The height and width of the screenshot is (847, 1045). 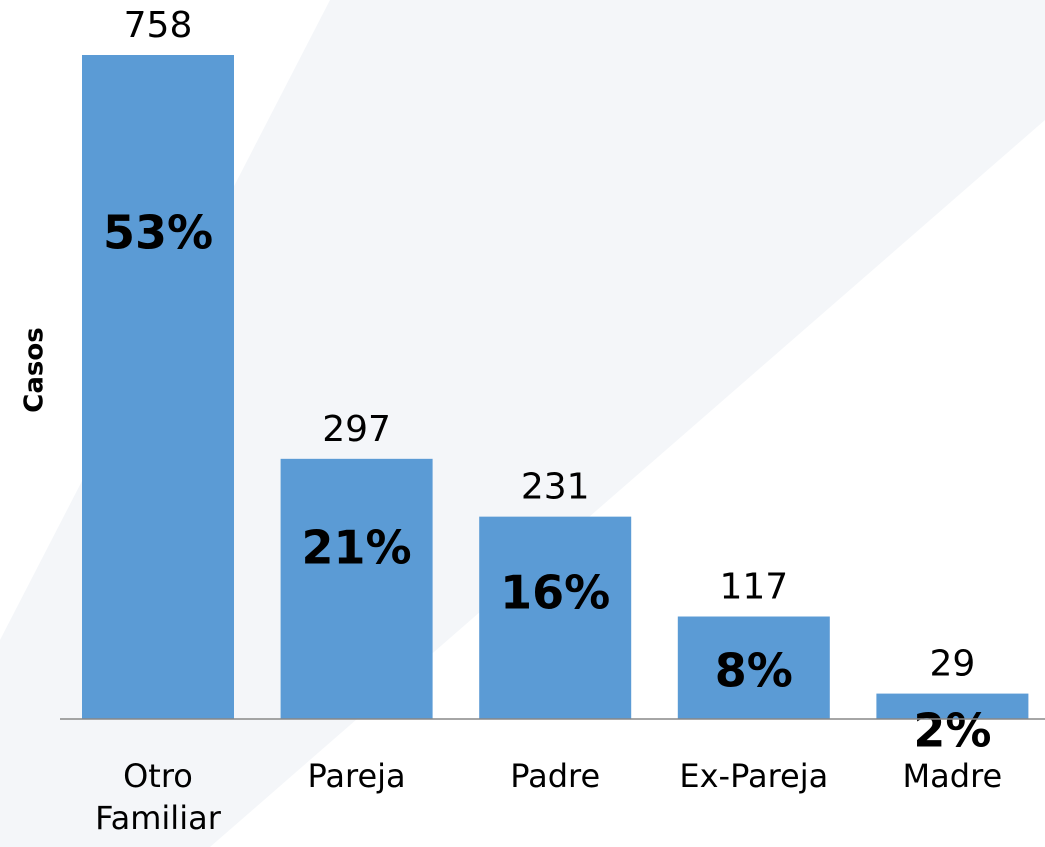 What do you see at coordinates (158, 233) in the screenshot?
I see `share-label: 53%` at bounding box center [158, 233].